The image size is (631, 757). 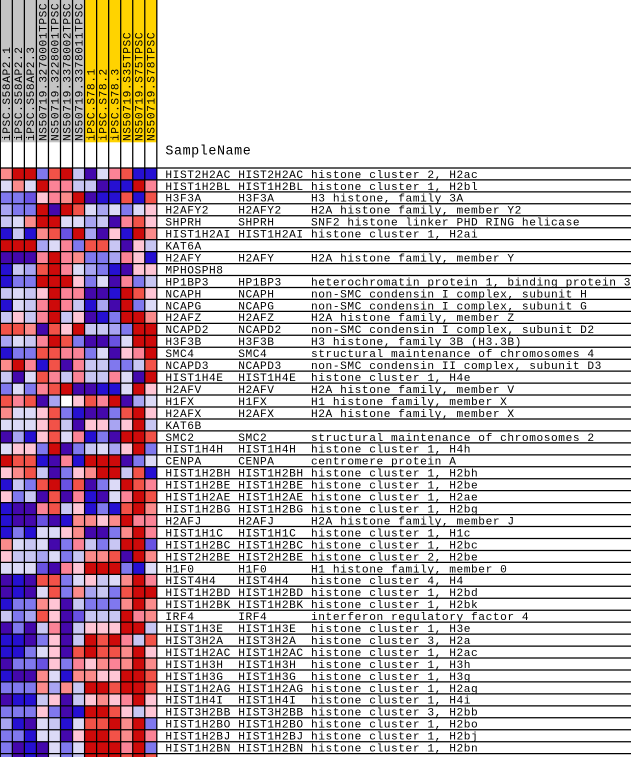 I want to click on svg-text: NS50719.3378011TPSC, so click(x=80, y=72).